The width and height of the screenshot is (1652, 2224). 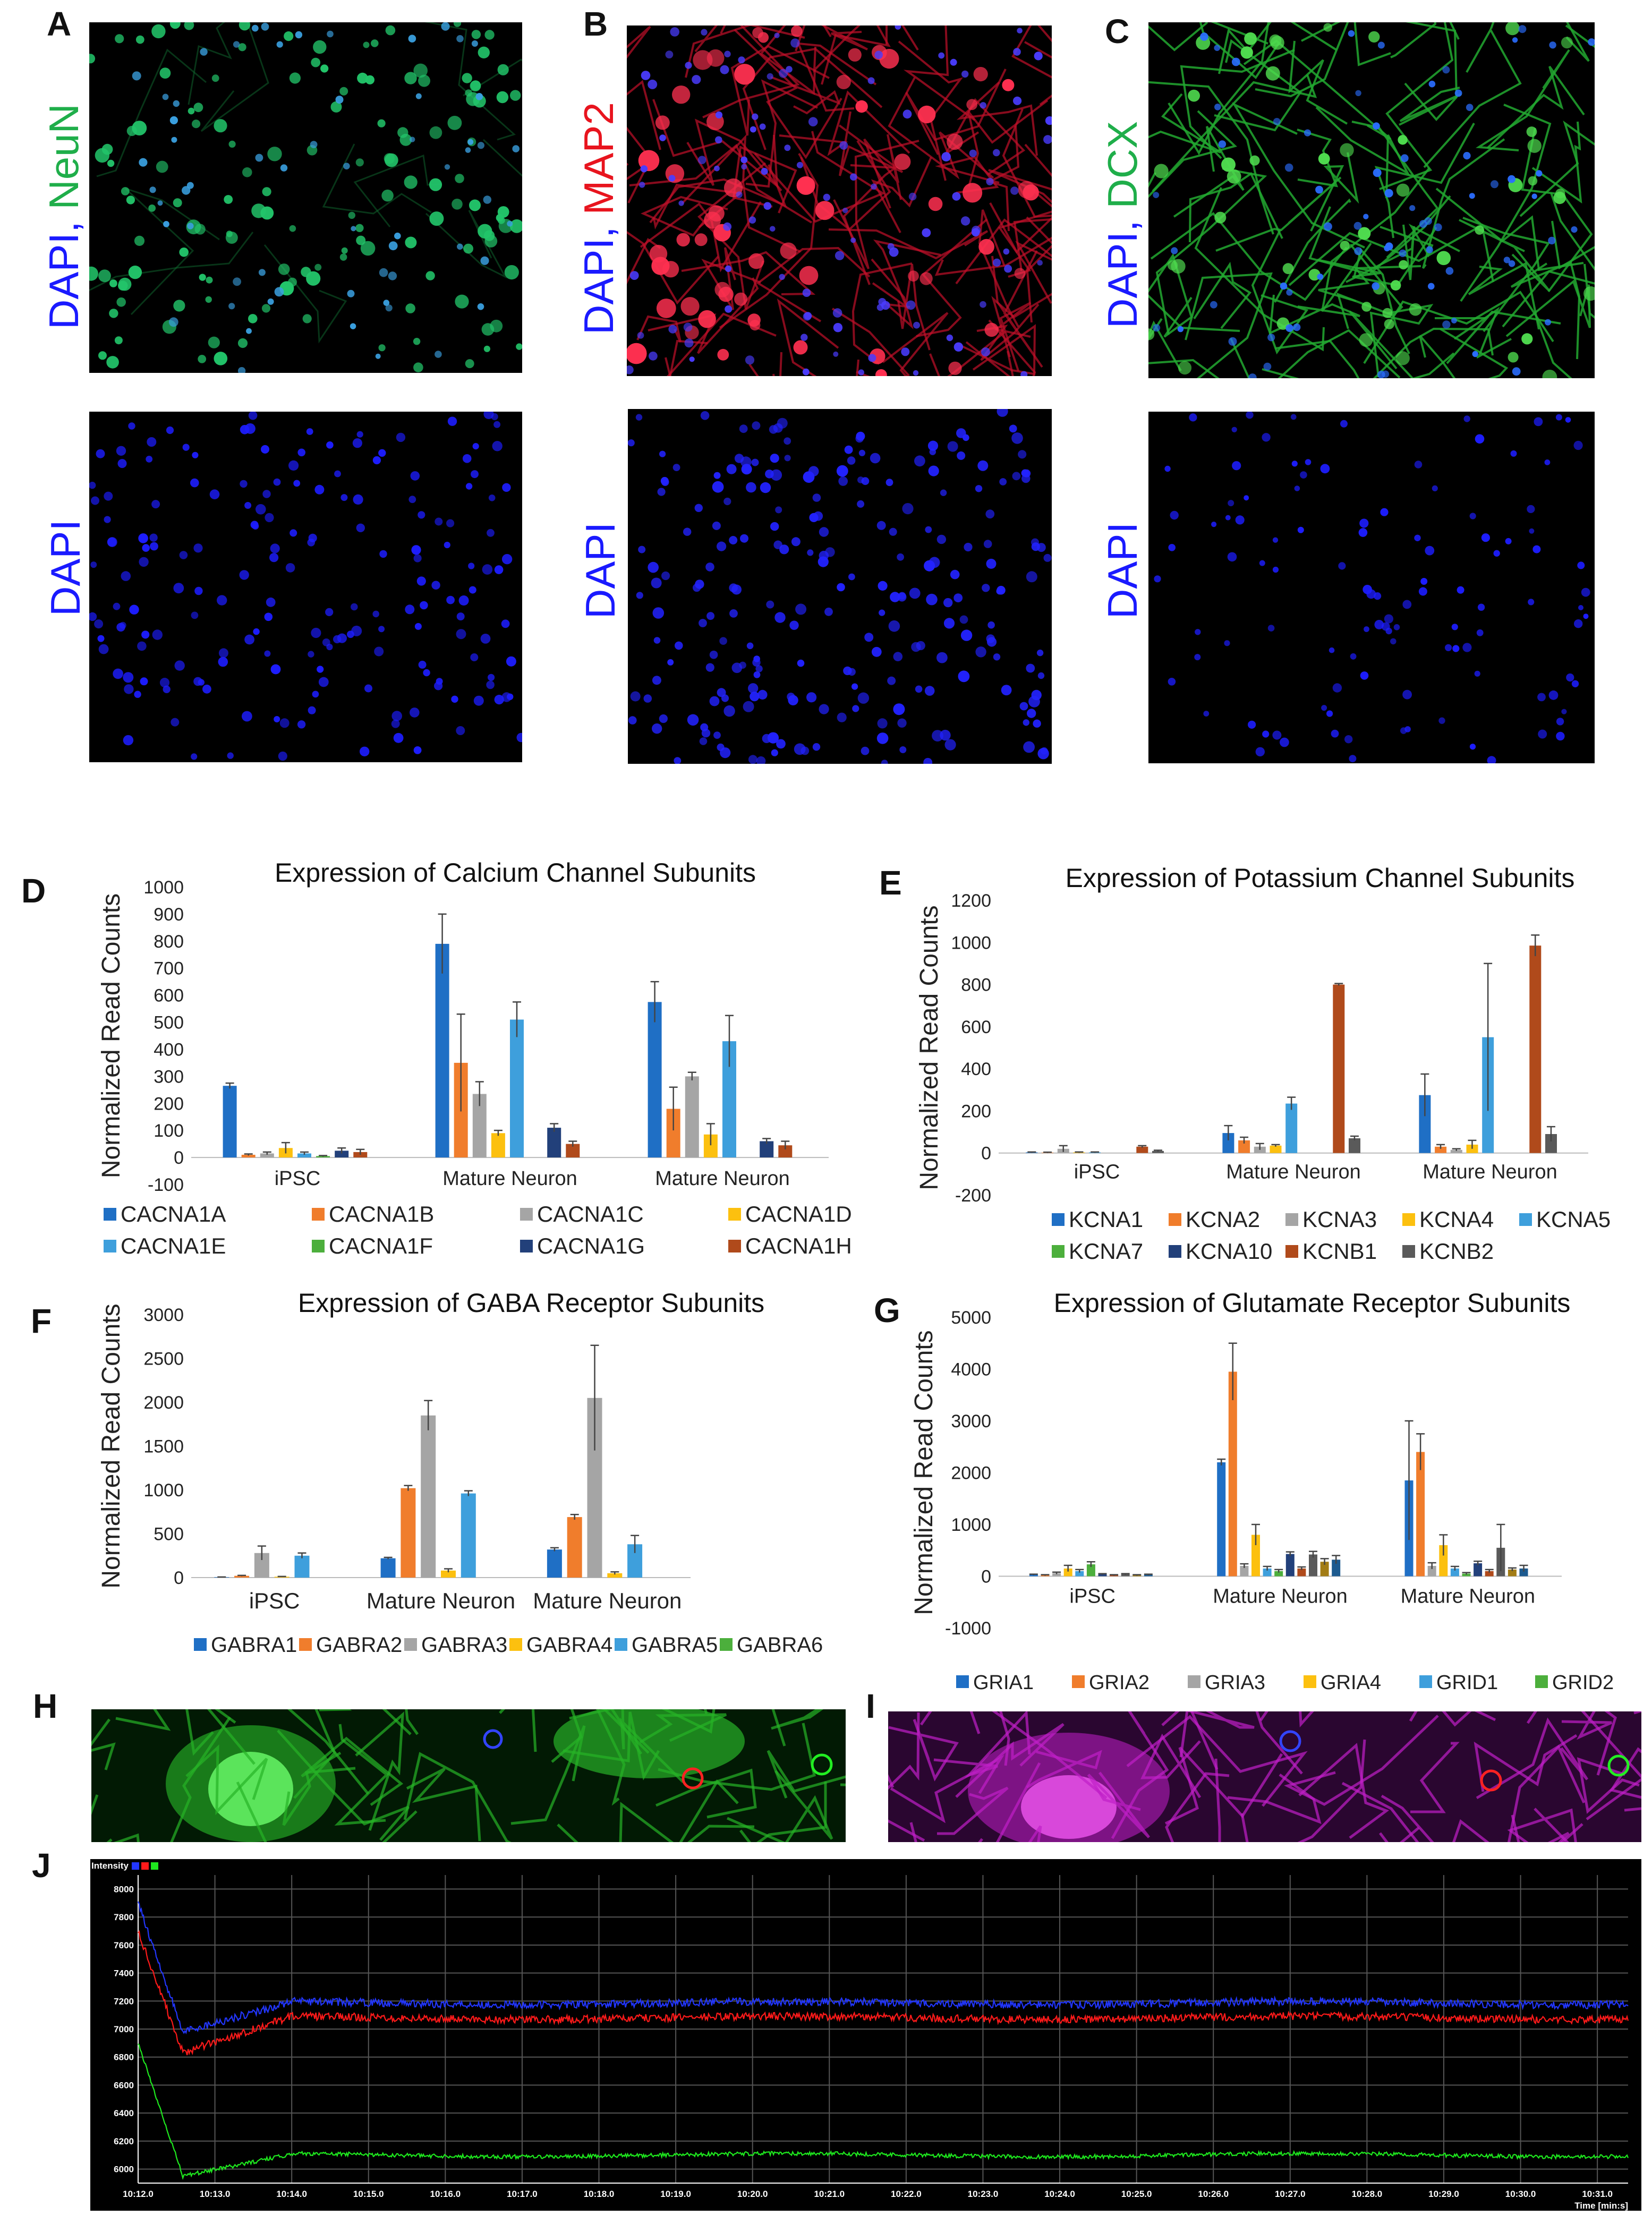 What do you see at coordinates (887, 1310) in the screenshot?
I see `panel-label-g: G` at bounding box center [887, 1310].